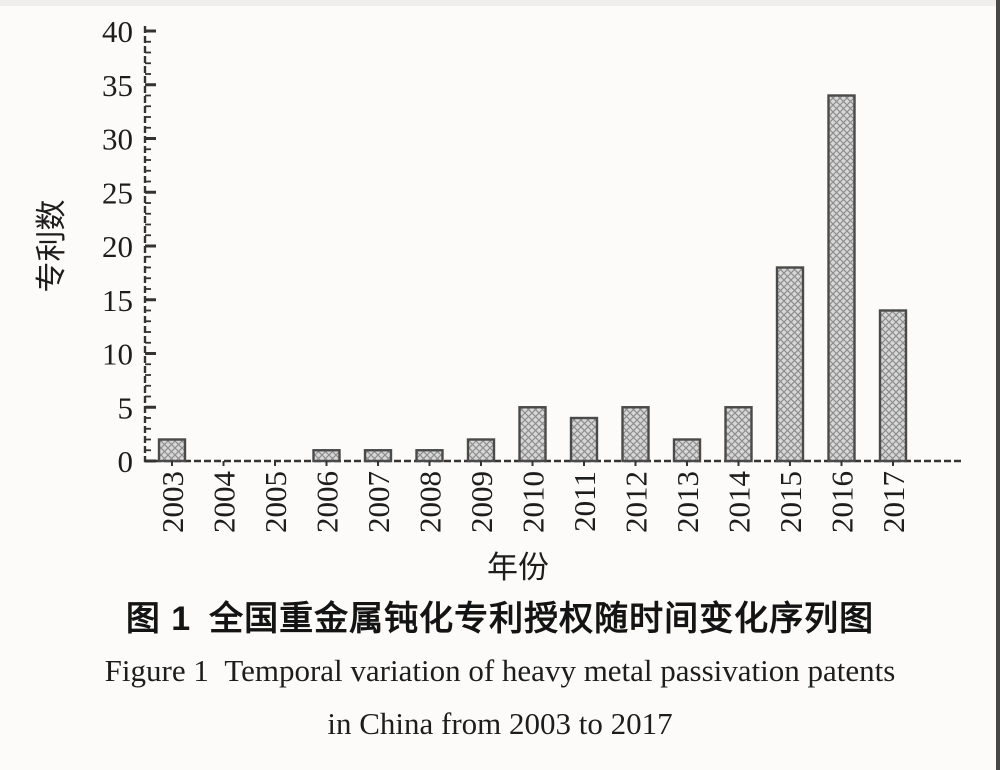 The width and height of the screenshot is (1000, 770). What do you see at coordinates (739, 502) in the screenshot?
I see `x-year-label: 2014` at bounding box center [739, 502].